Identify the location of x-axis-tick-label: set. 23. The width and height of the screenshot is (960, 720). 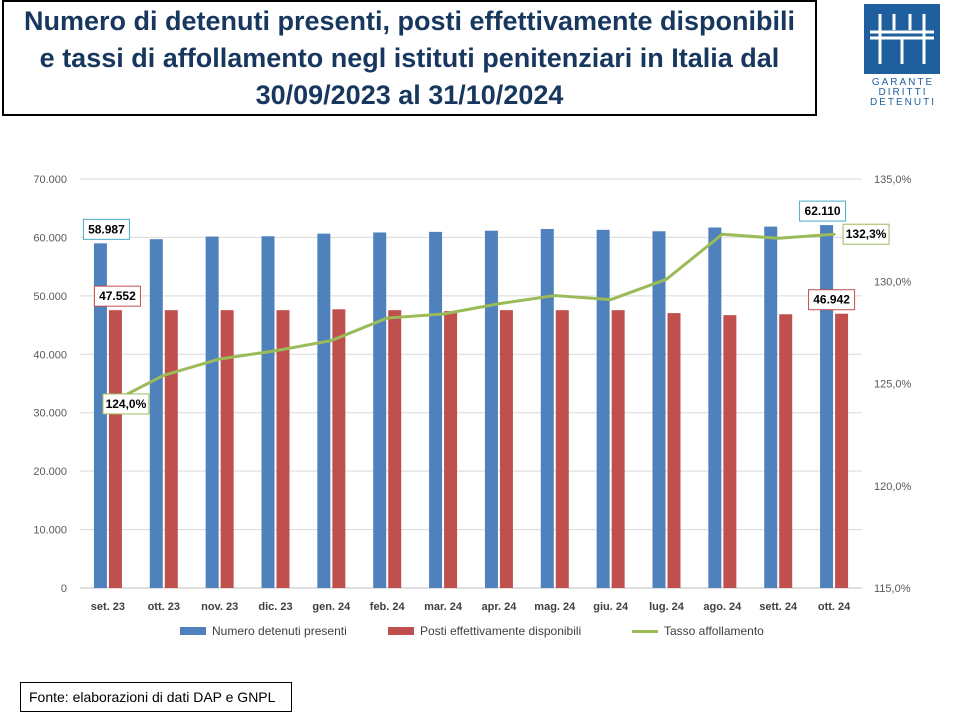
(108, 607).